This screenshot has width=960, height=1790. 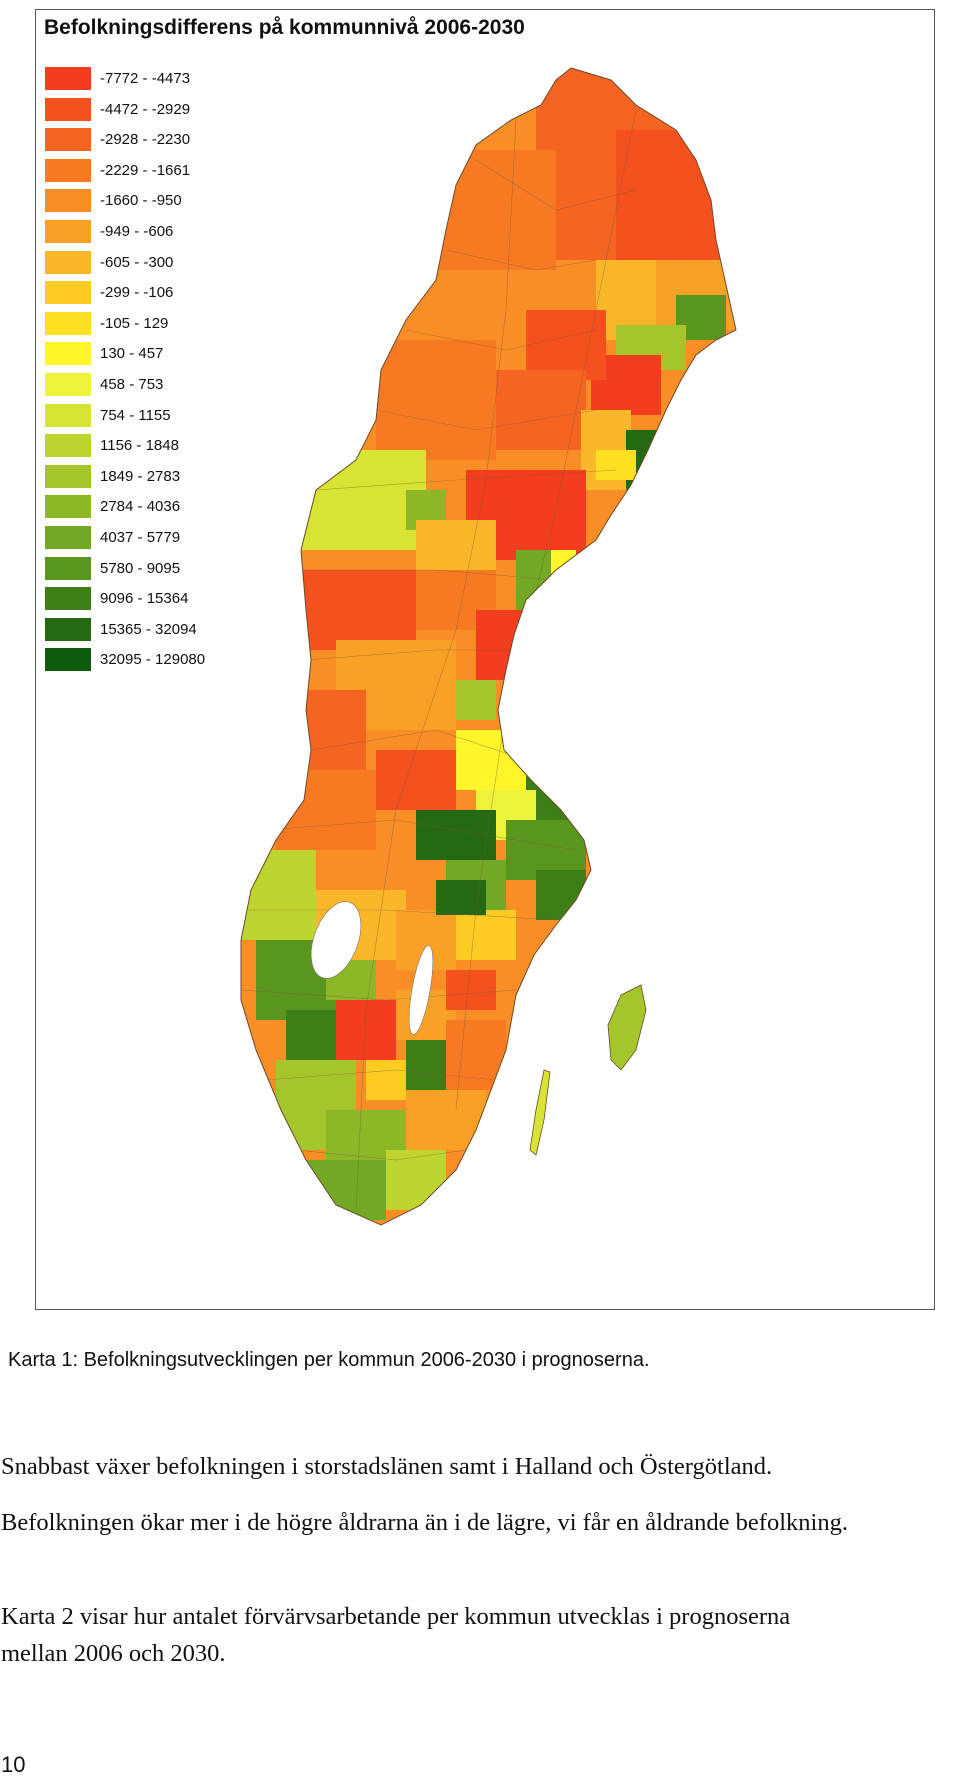 I want to click on legend-label: -2229 - -1661, so click(x=145, y=170).